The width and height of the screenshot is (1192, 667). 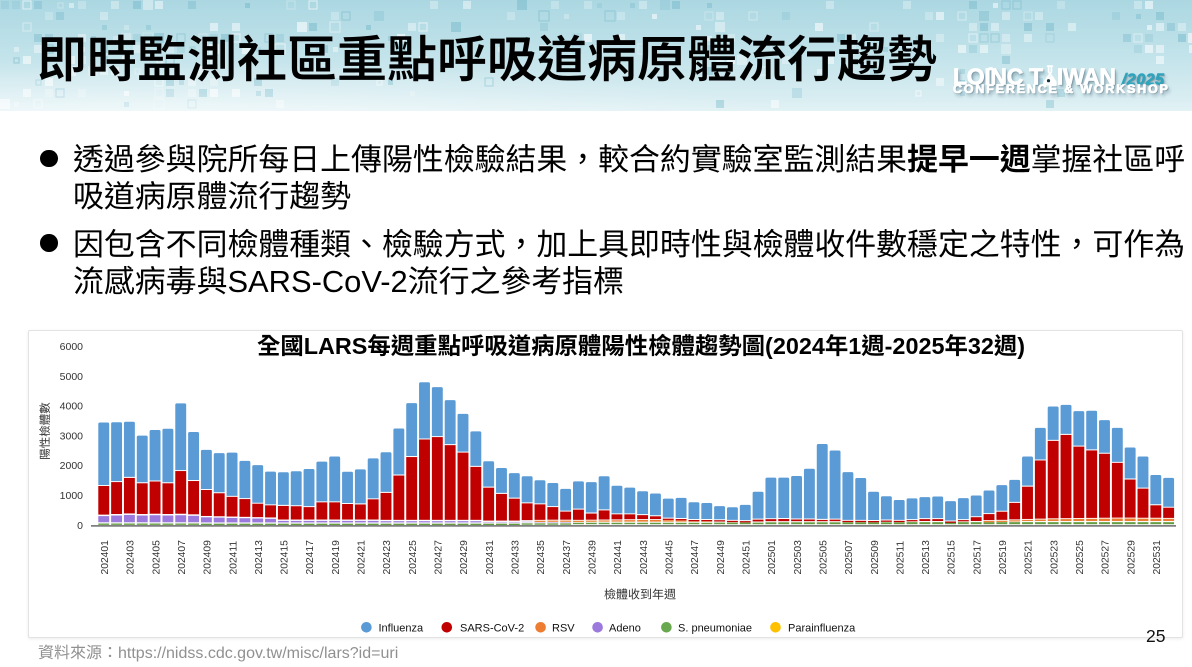 I want to click on svg-text: 1000, so click(x=72, y=496).